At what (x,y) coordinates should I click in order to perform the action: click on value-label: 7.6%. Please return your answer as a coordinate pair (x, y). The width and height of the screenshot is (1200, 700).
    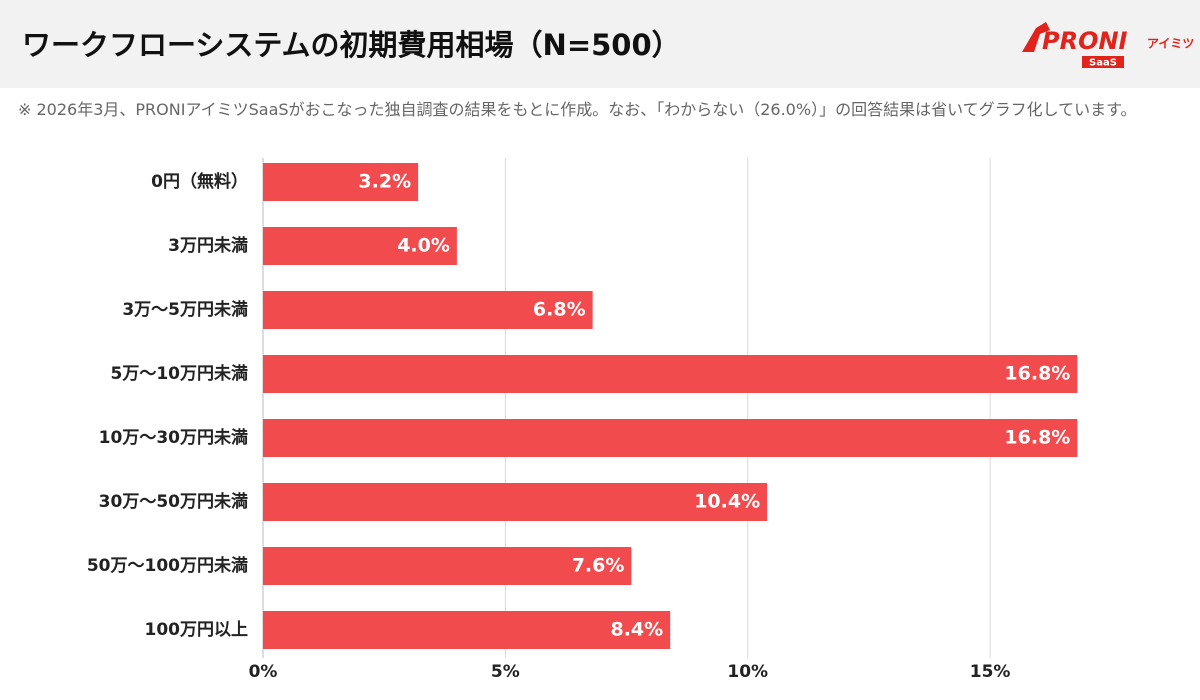
    Looking at the image, I should click on (598, 566).